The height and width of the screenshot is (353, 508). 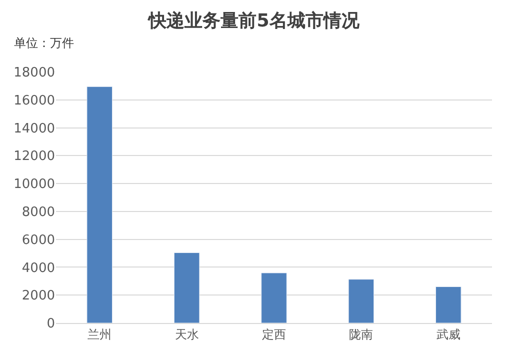 I want to click on chart-title: 快递业务量前5名城市情况, so click(x=254, y=21).